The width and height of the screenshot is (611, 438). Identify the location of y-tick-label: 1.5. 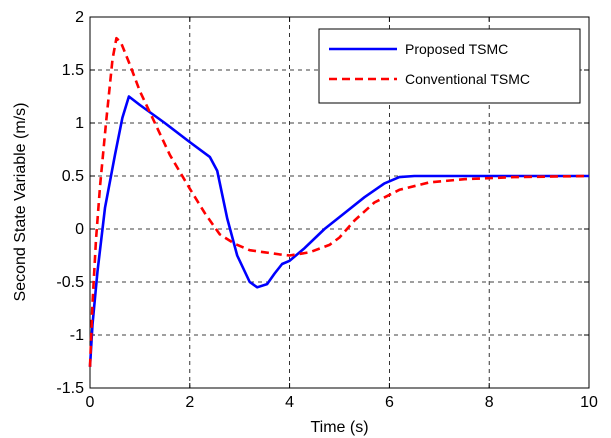
(73, 70).